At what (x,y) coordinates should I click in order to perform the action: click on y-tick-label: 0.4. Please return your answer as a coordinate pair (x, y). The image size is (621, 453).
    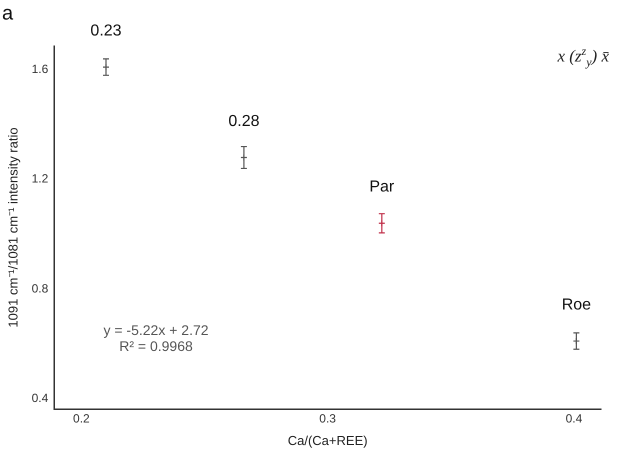
    Looking at the image, I should click on (40, 397).